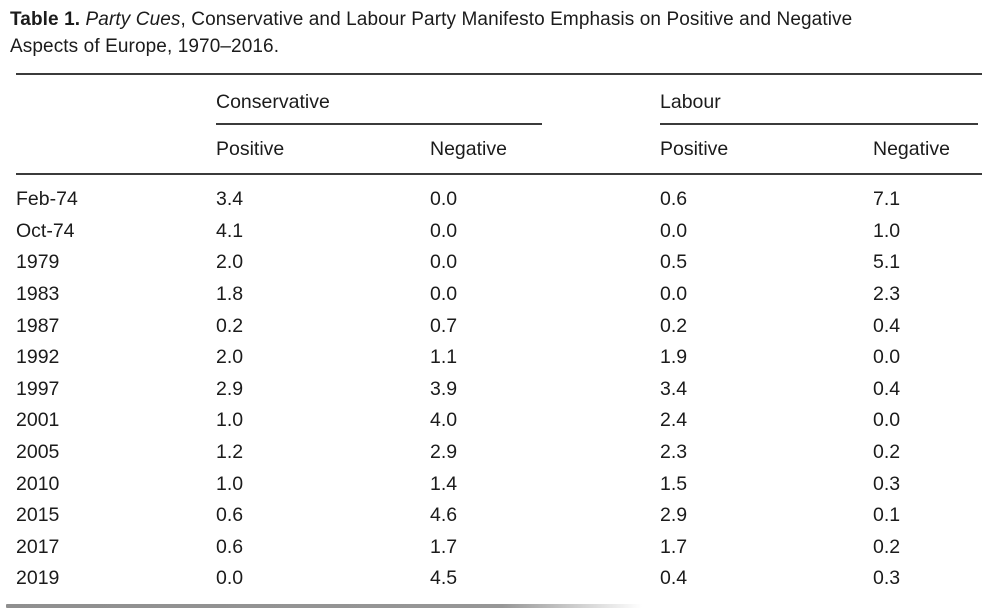  I want to click on cell-value: 1.4, so click(444, 483).